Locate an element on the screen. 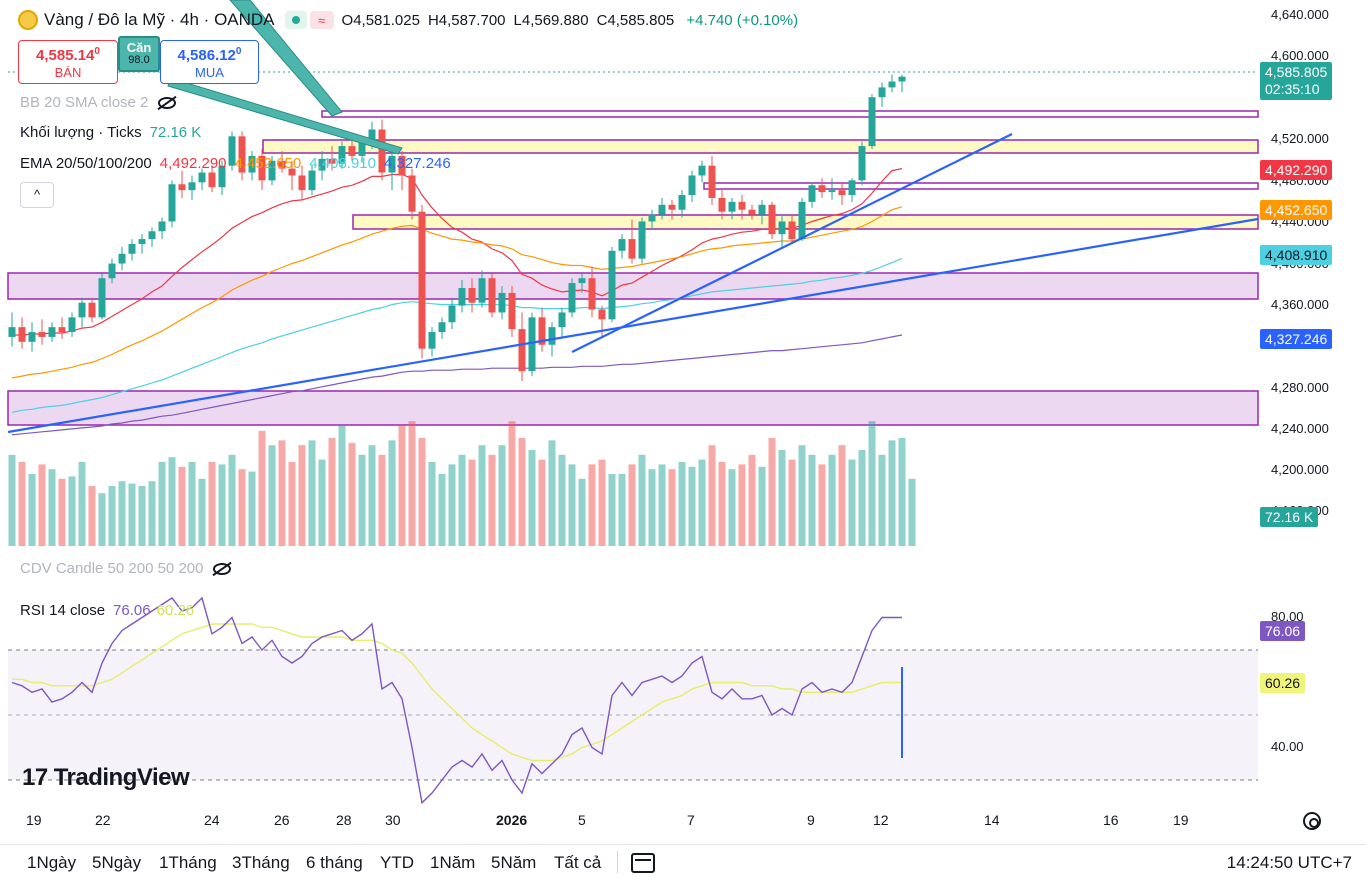 The height and width of the screenshot is (878, 1366). range-1y-button: 1Năm is located at coordinates (453, 862).